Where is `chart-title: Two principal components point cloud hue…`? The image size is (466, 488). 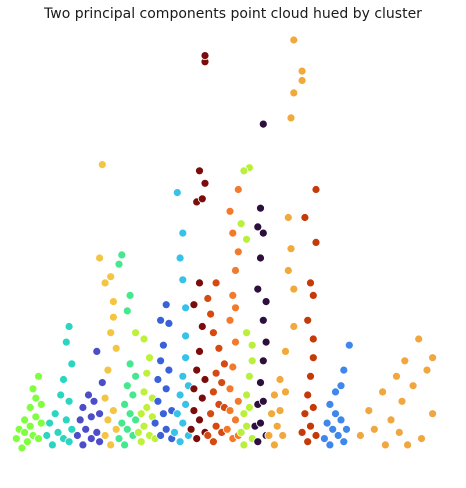
chart-title: Two principal components point cloud hue… is located at coordinates (233, 14).